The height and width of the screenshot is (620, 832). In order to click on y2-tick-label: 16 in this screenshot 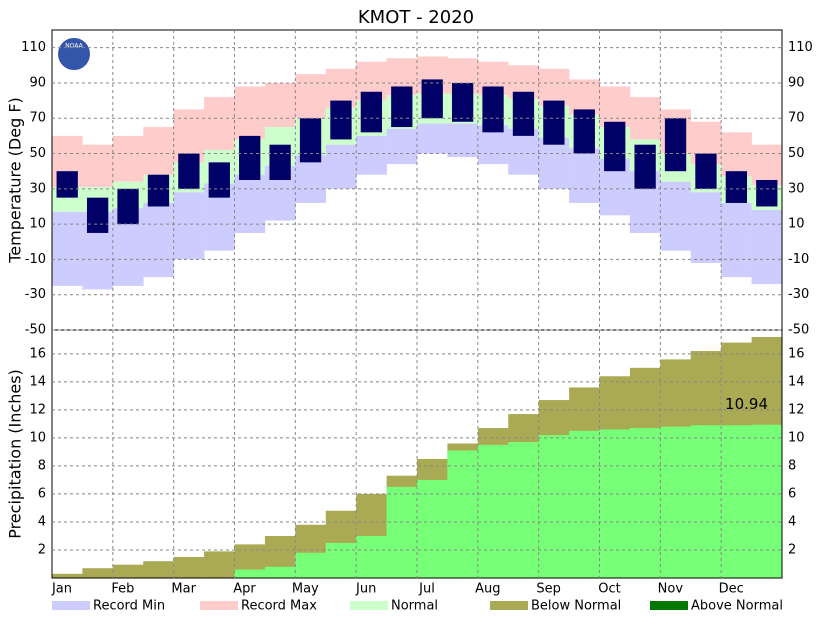, I will do `click(796, 353)`.